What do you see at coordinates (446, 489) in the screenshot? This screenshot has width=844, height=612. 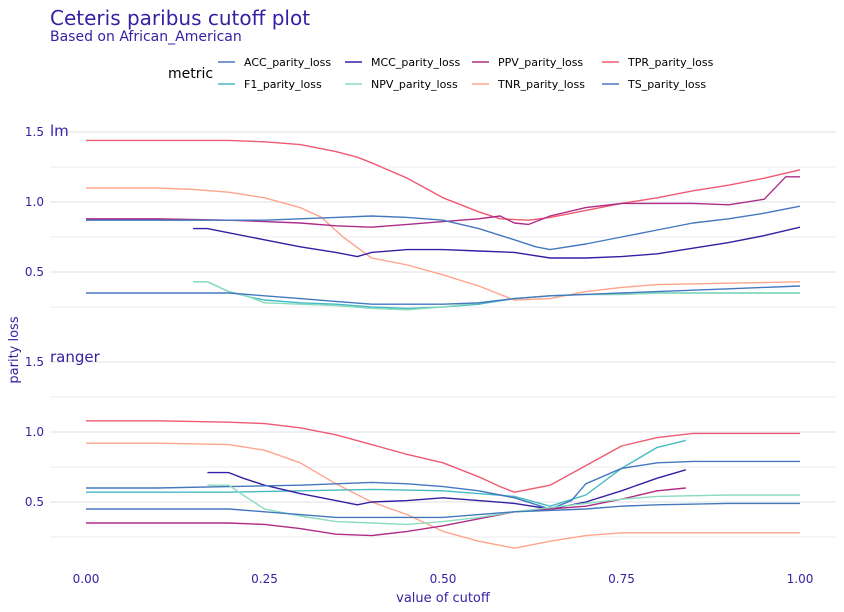 I see `series-ranger-MCC_parity_loss` at bounding box center [446, 489].